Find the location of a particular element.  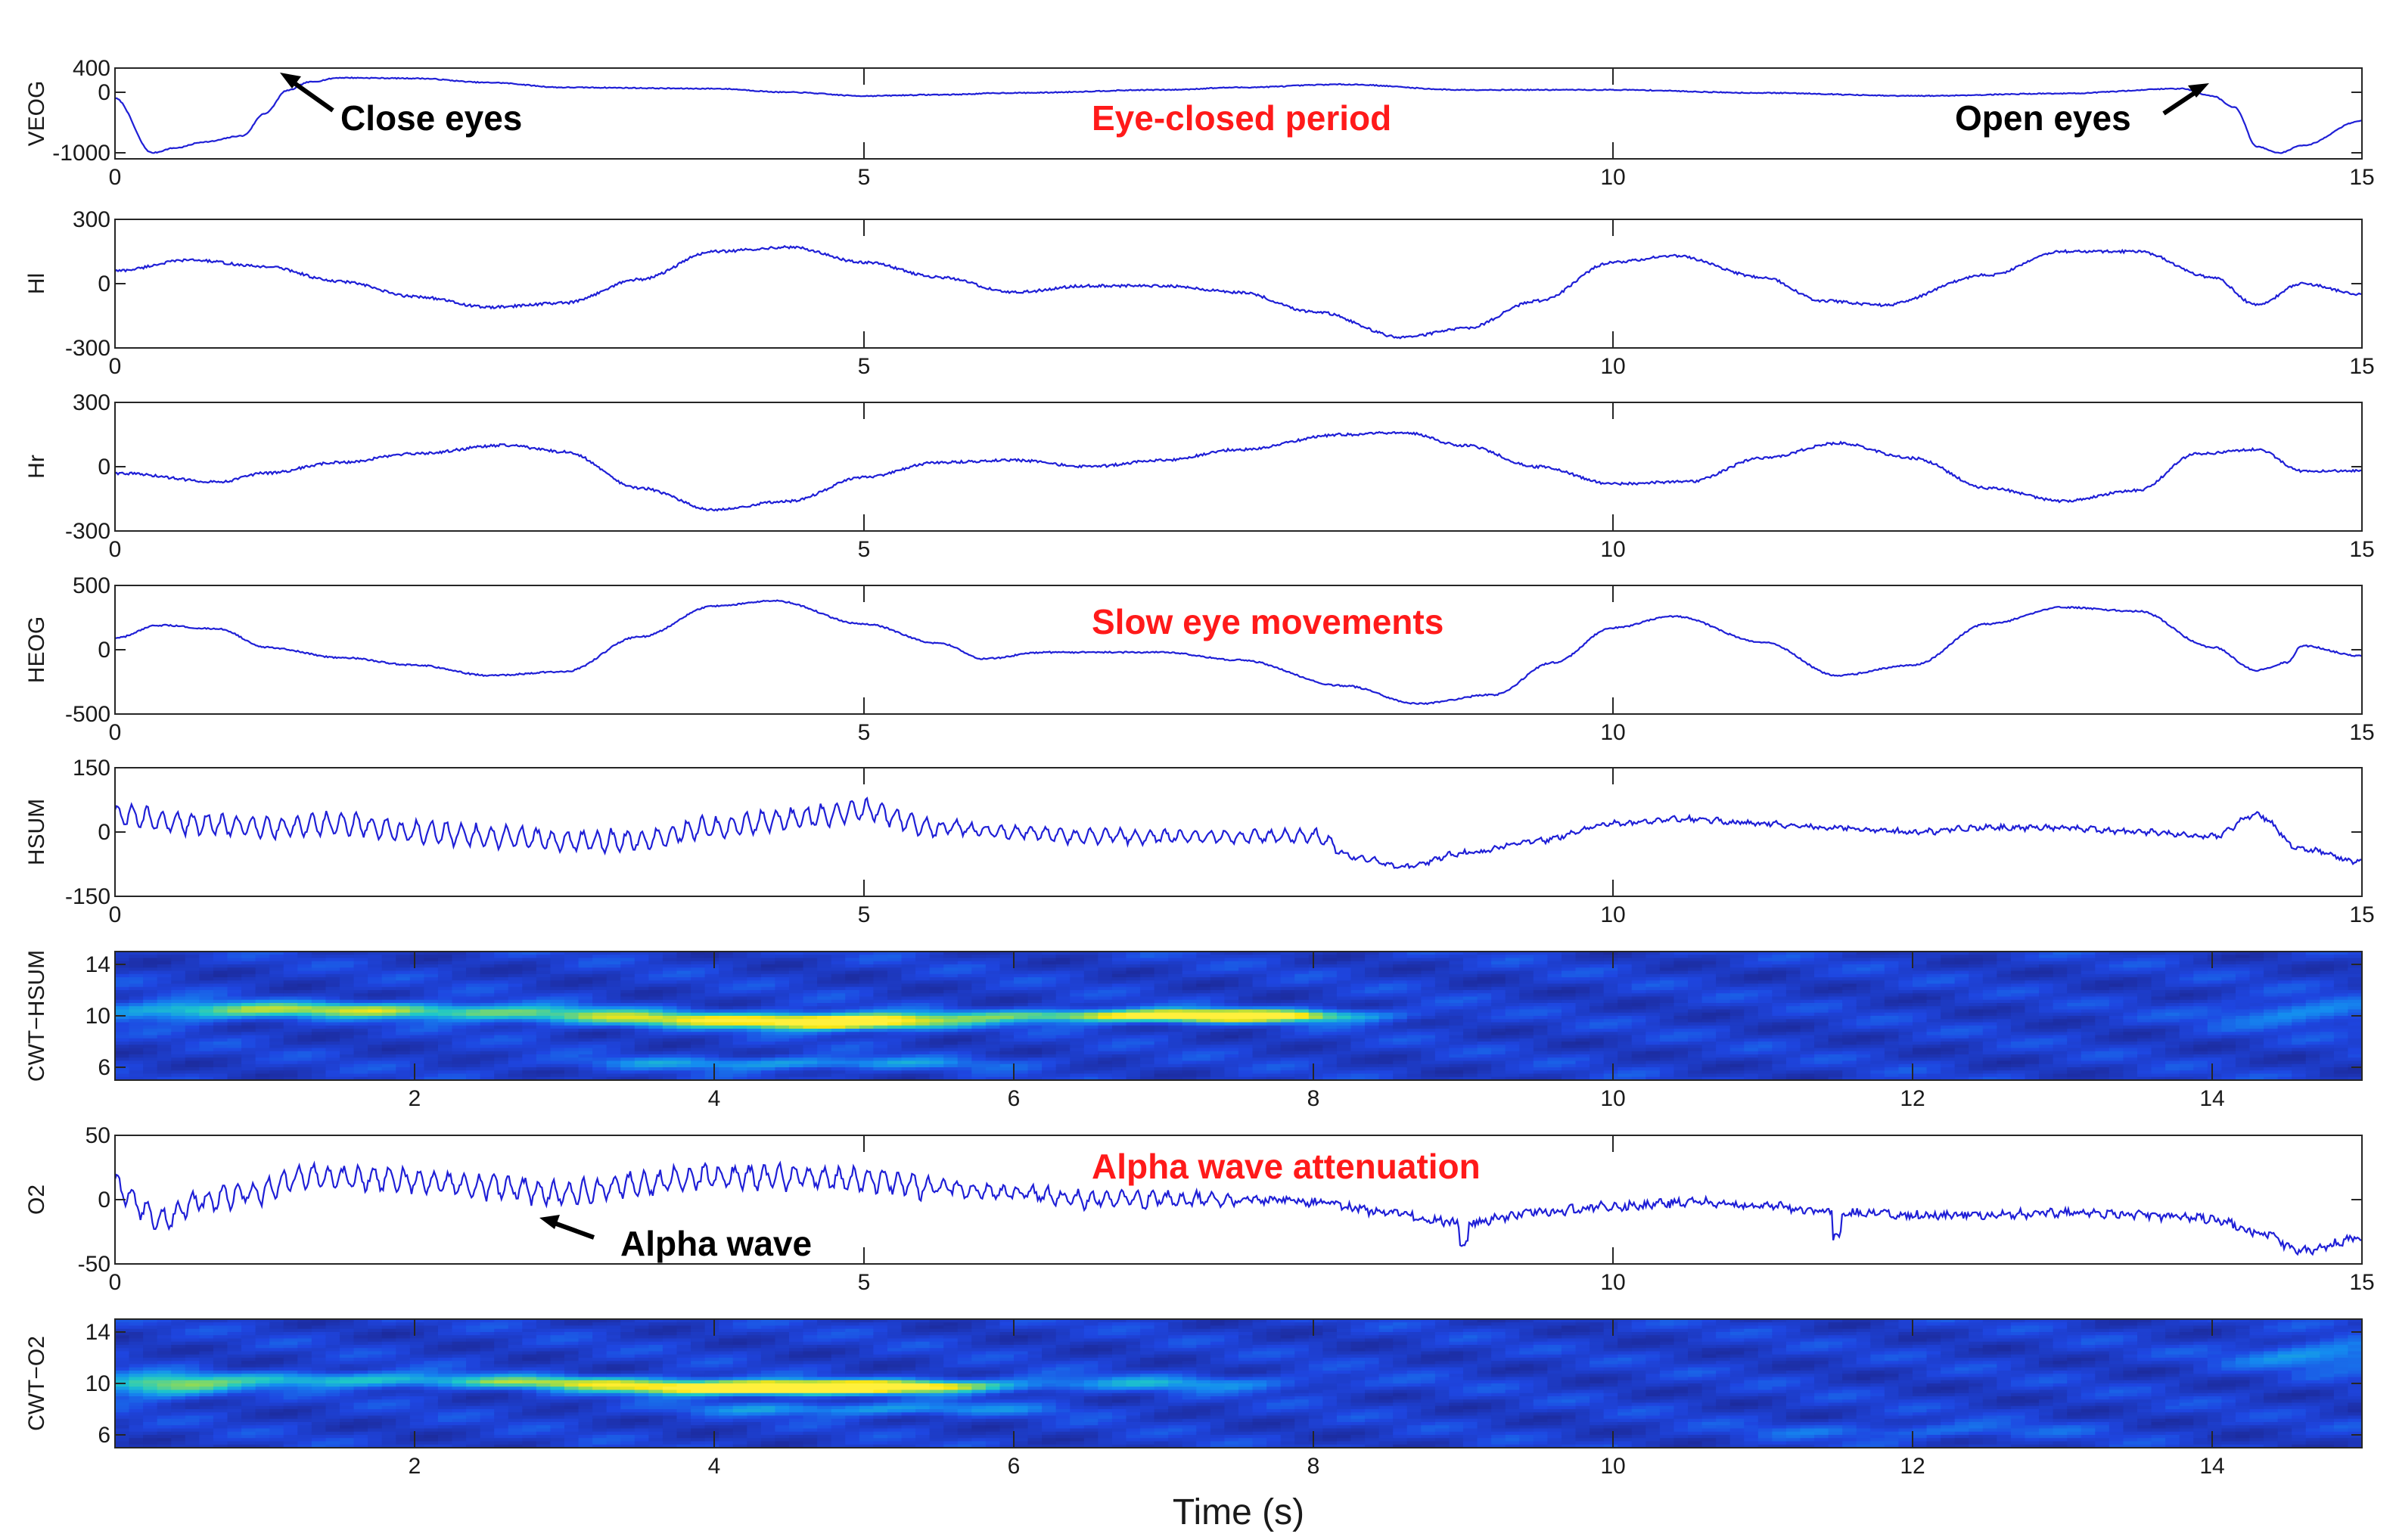

hr-xtick-label: 15 is located at coordinates (2361, 549).